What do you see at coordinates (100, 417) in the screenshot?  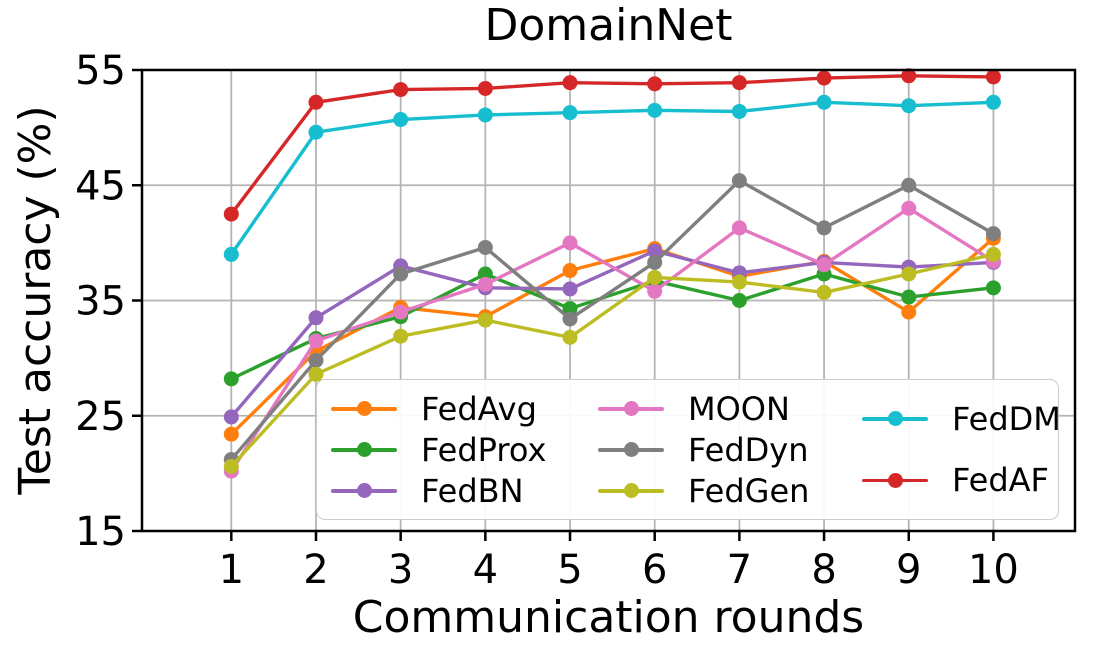 I see `y-tick-label: 25` at bounding box center [100, 417].